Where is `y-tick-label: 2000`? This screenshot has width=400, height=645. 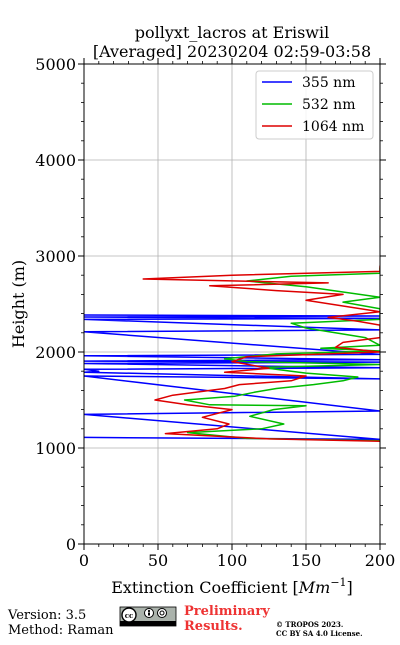
y-tick-label: 2000 is located at coordinates (55, 352).